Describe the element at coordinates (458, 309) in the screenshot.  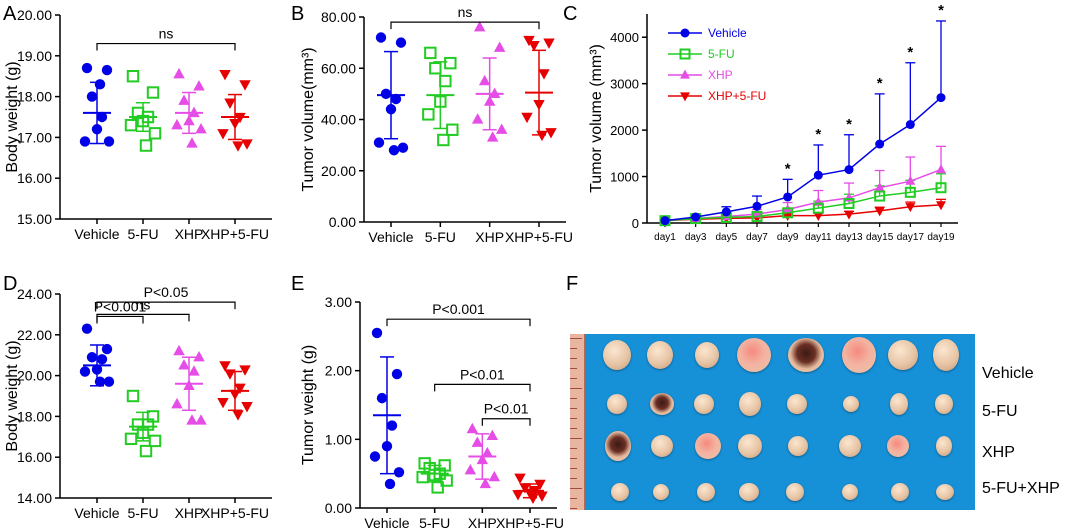
I see `significance-label: P<0.001` at that location.